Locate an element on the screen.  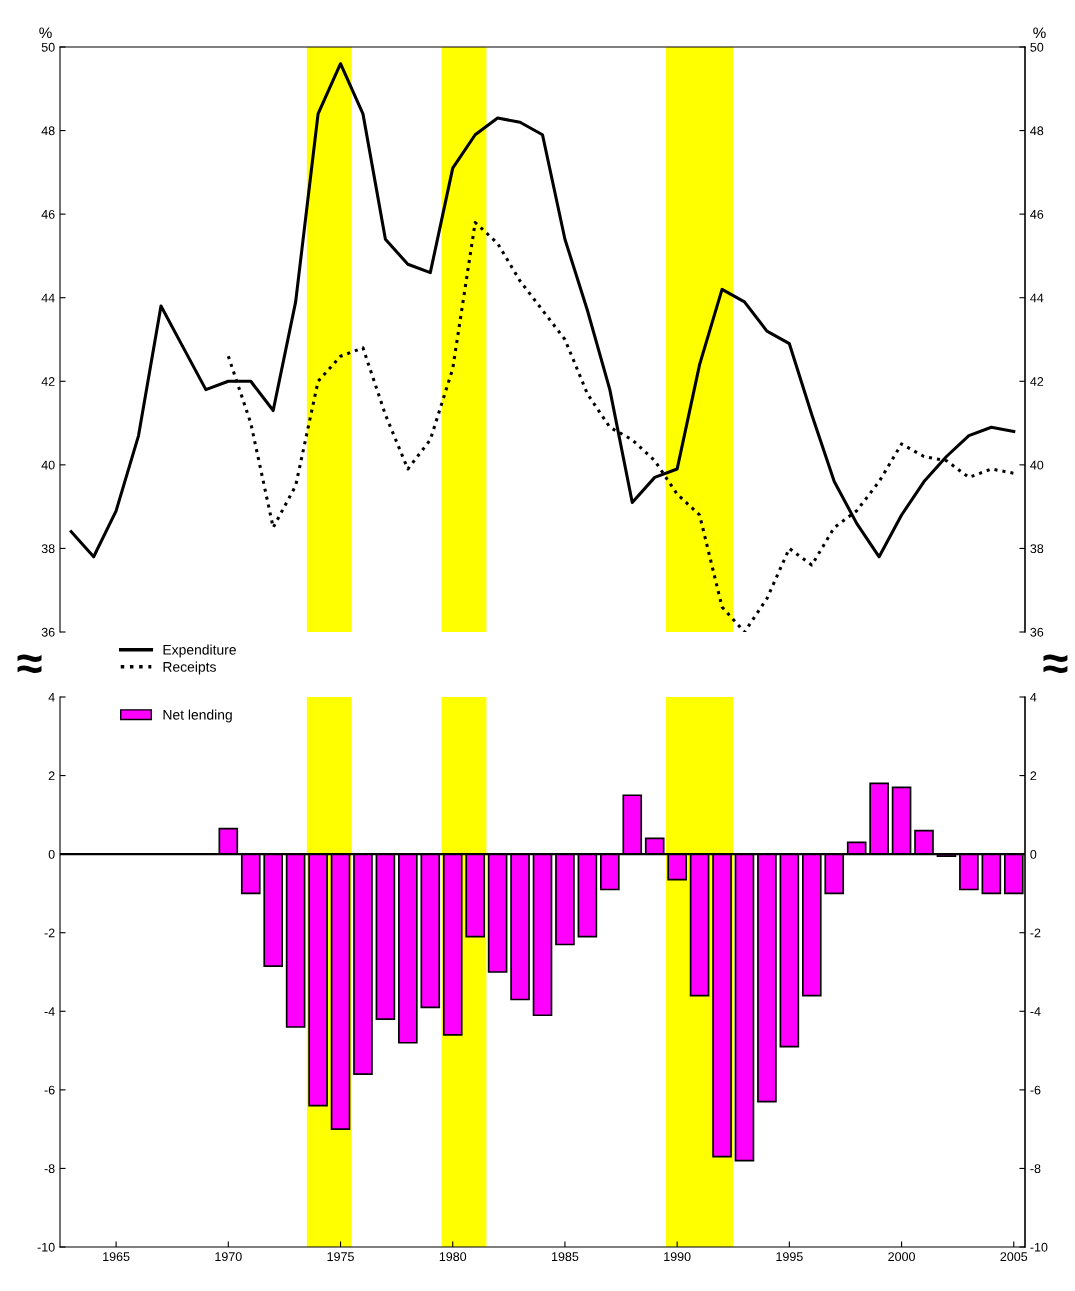
y-tick-label: 46 is located at coordinates (48, 214).